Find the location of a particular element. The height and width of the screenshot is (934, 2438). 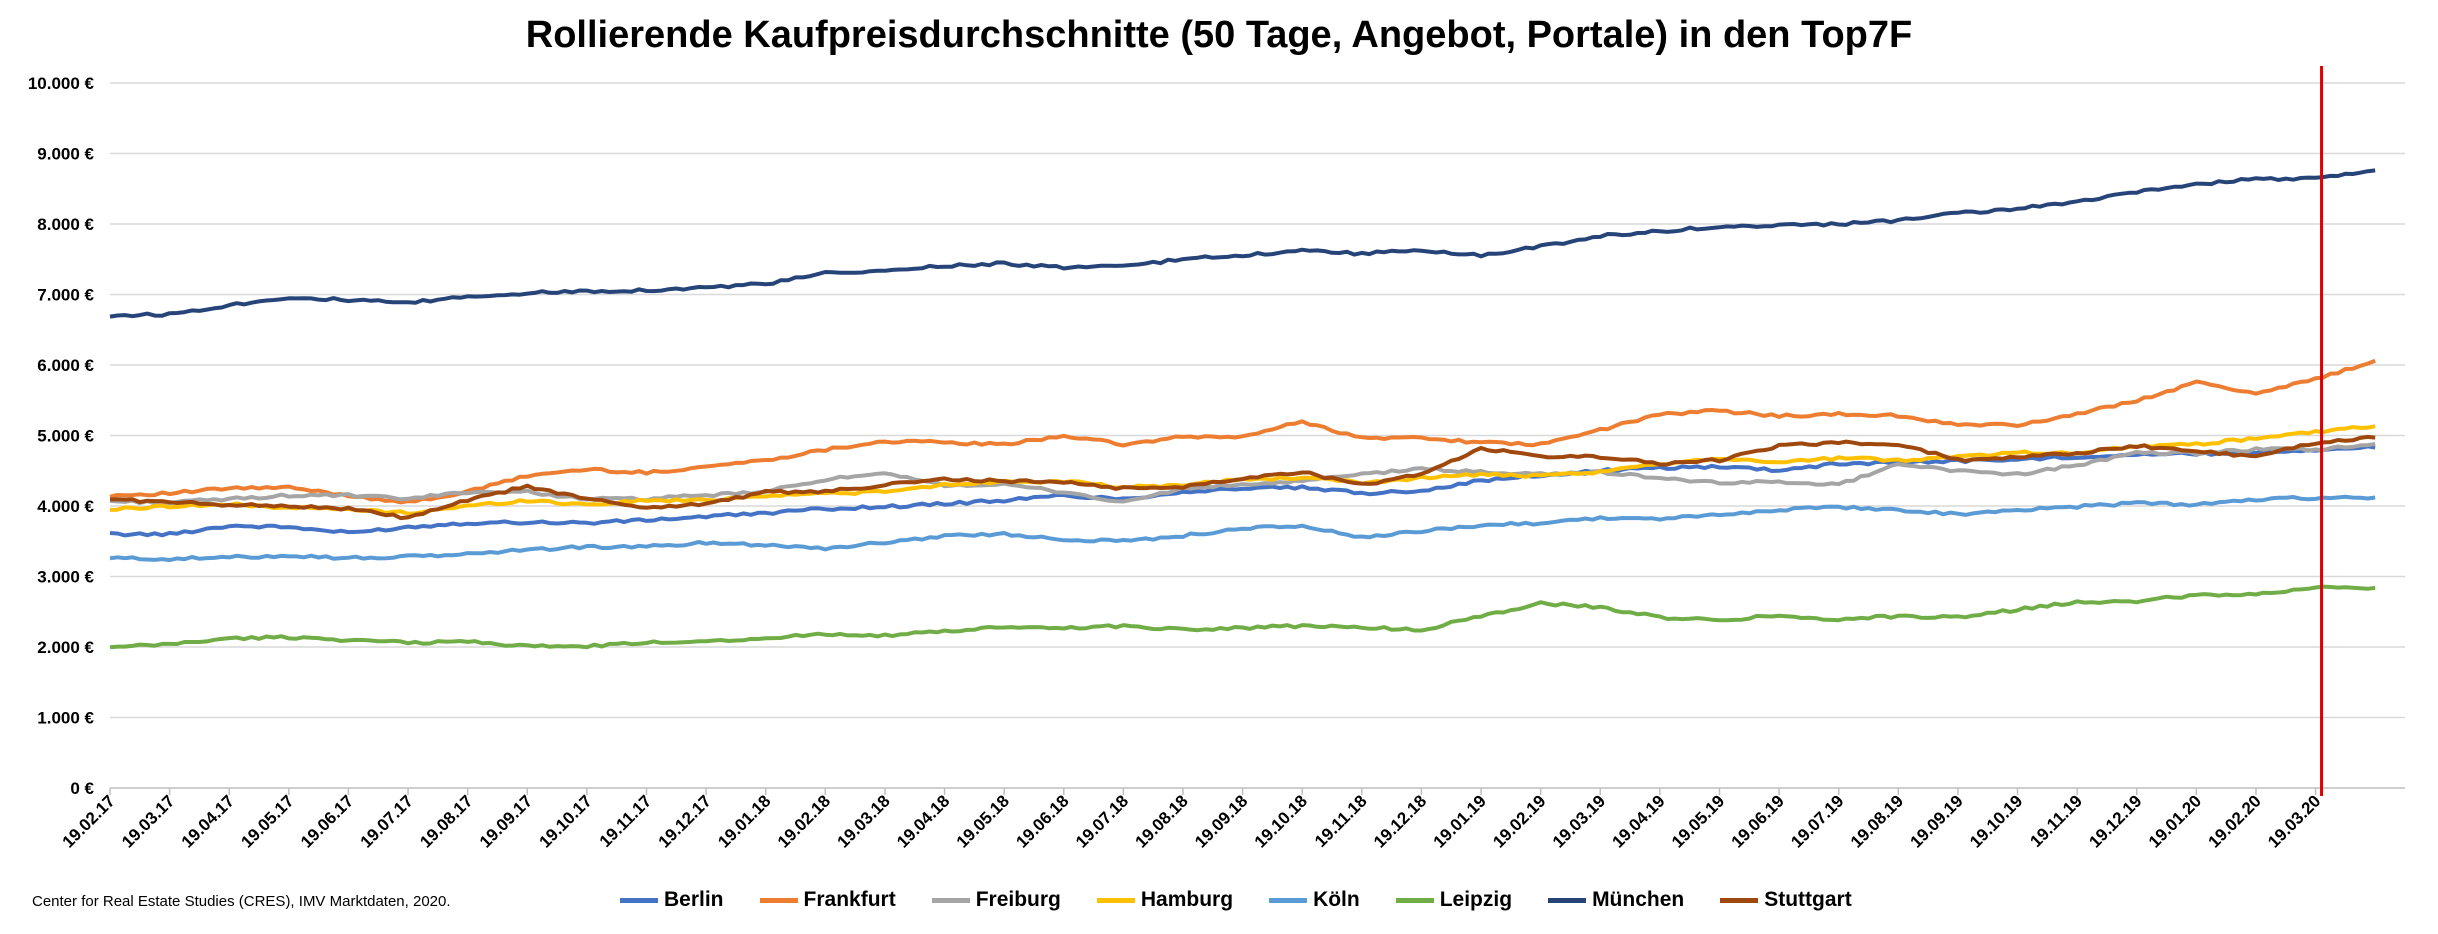

legend-item: Freiburg is located at coordinates (996, 900).